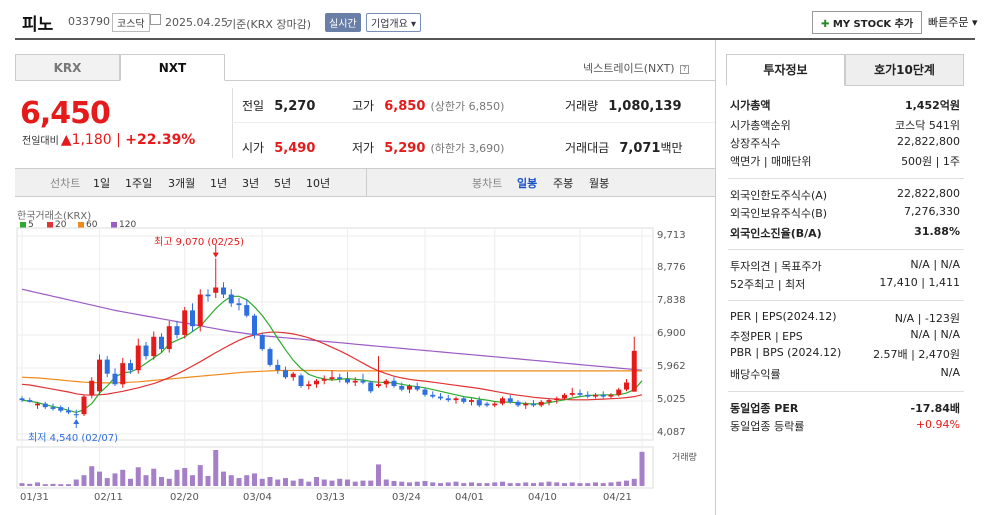 The image size is (998, 515). I want to click on tab-investment-info: 투자정보, so click(785, 70).